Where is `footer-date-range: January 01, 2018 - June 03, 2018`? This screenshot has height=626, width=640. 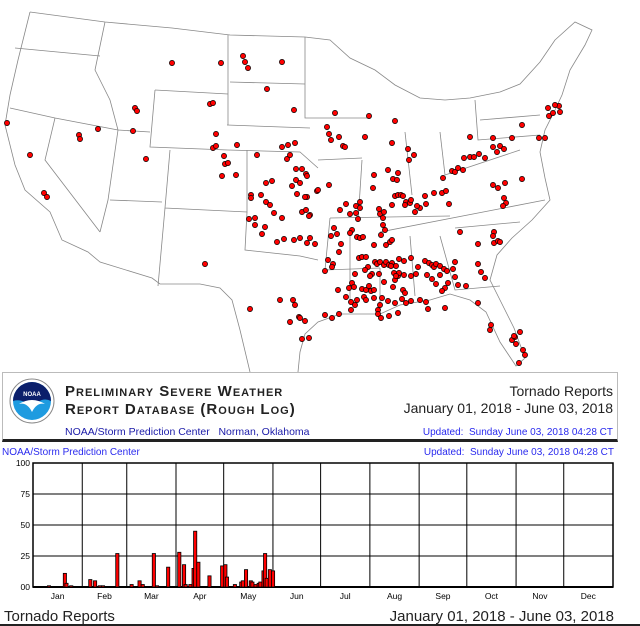
footer-date-range: January 01, 2018 - June 03, 2018 is located at coordinates (501, 616).